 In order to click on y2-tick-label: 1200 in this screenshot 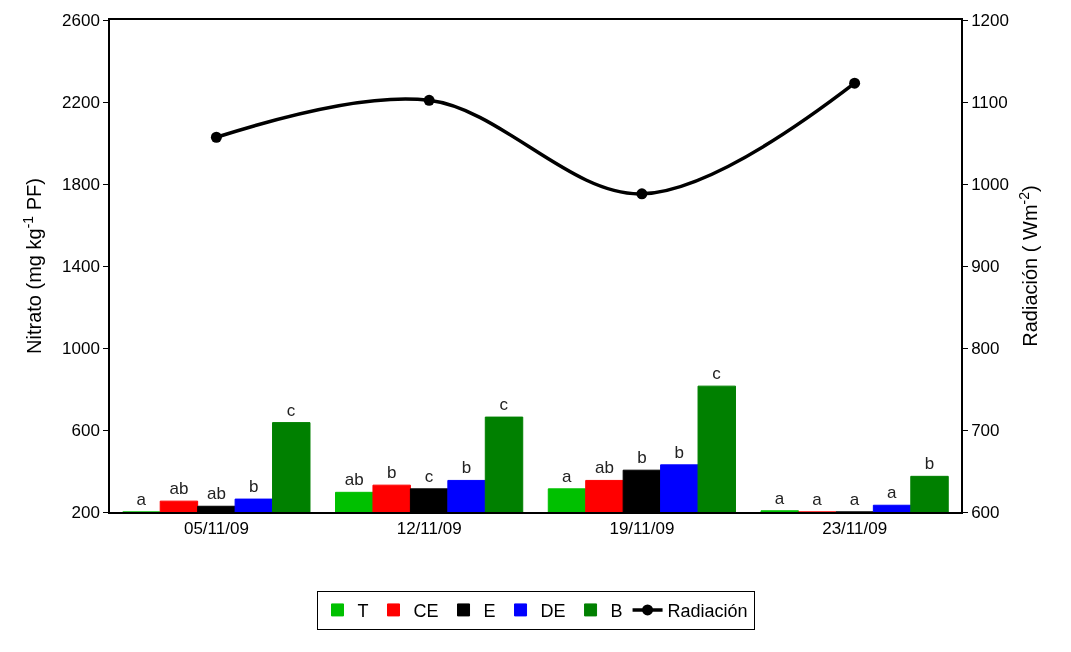, I will do `click(990, 20)`.